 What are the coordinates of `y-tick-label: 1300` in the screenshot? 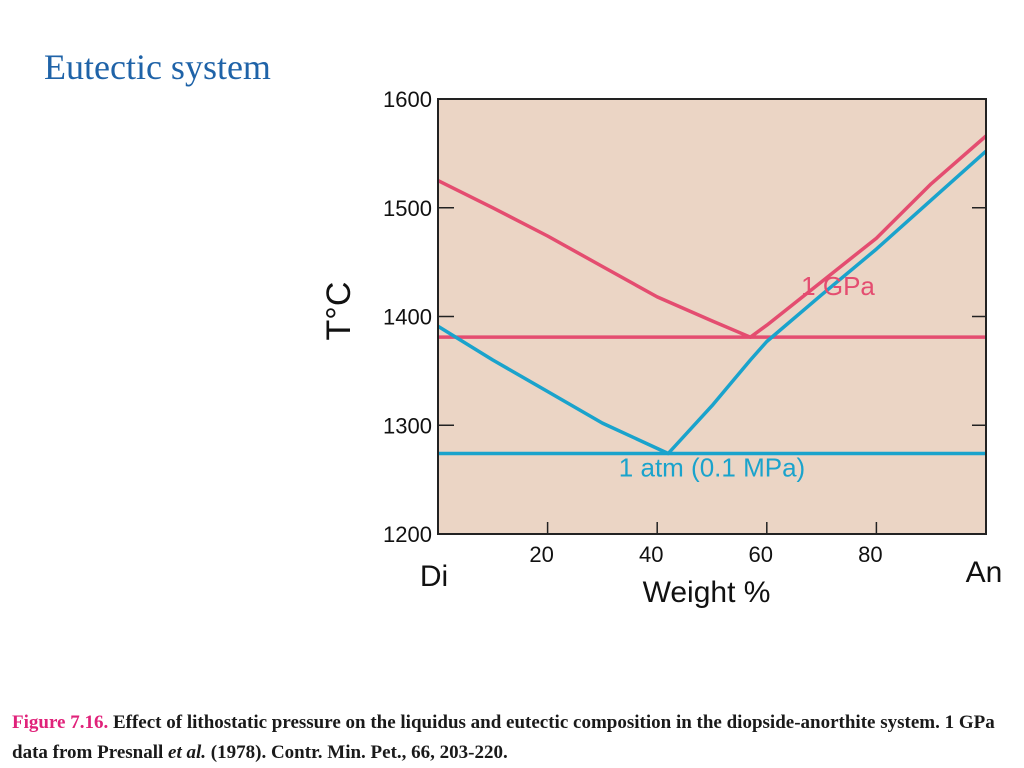 It's located at (407, 425).